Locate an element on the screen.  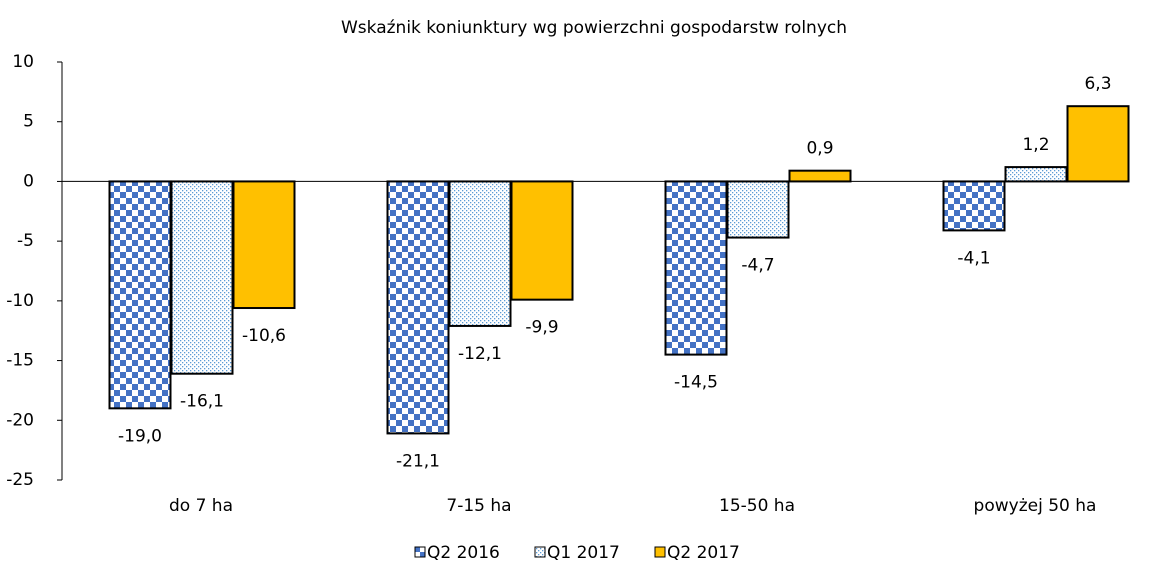
x-tick-label: powyżej 50 ha is located at coordinates (1035, 506).